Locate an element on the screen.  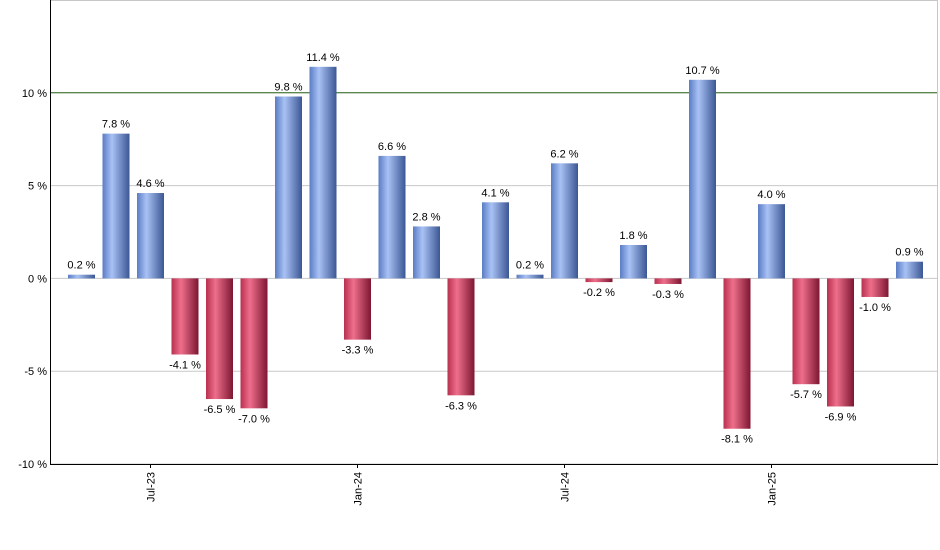
data-label: 4.6 % is located at coordinates (150, 184).